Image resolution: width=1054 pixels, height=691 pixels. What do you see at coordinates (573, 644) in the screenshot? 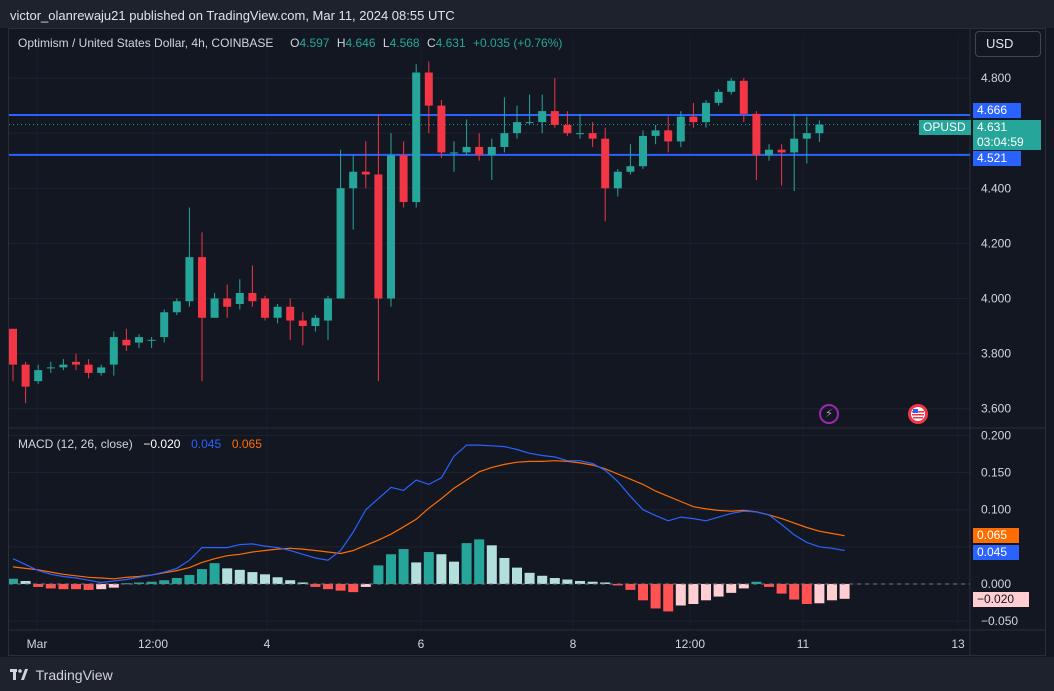
I see `time-tick-label: 8` at bounding box center [573, 644].